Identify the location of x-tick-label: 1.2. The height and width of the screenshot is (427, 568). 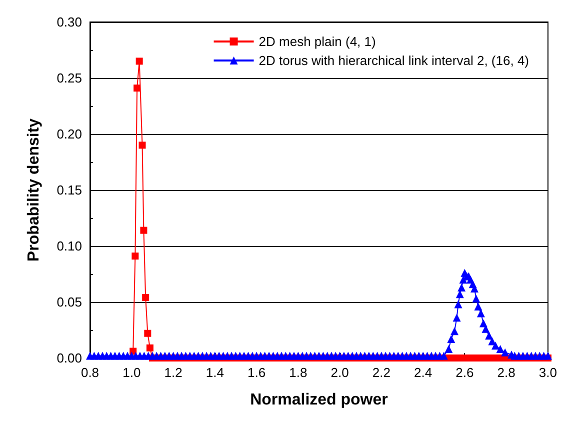
(173, 372).